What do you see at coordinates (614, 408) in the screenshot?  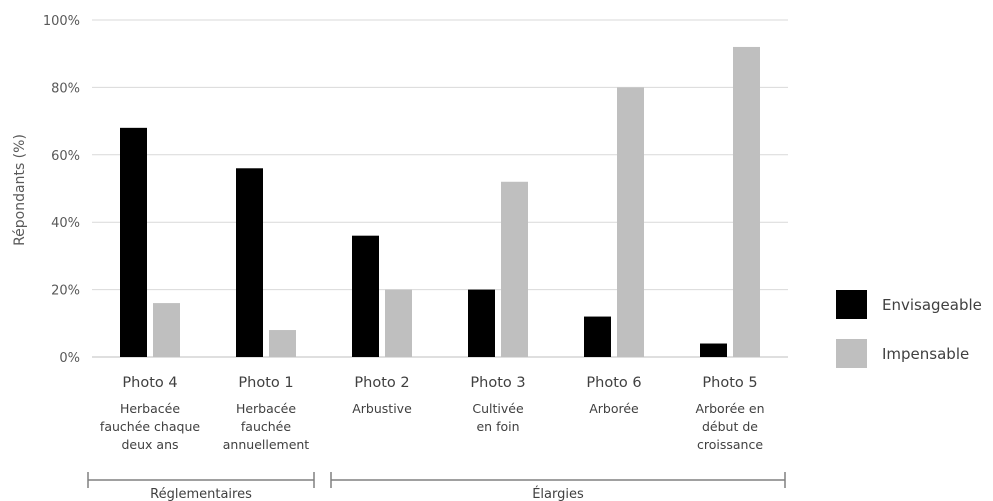 I see `category-description: Arborée` at bounding box center [614, 408].